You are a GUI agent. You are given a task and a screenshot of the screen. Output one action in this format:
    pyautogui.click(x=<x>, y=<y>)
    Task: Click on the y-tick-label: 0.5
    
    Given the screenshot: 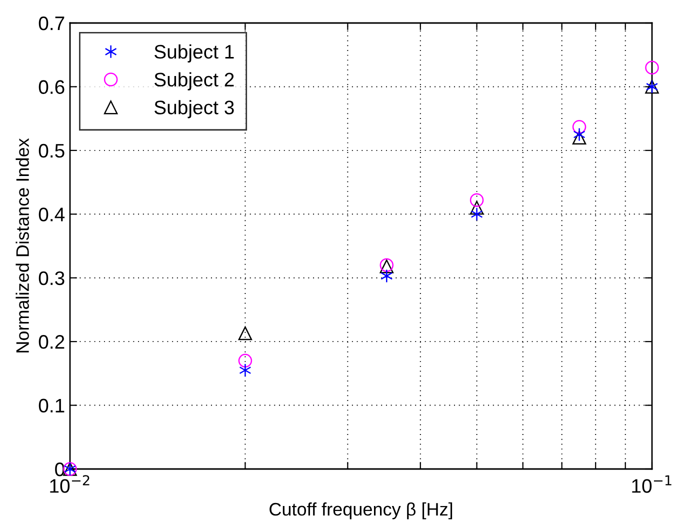 What is the action you would take?
    pyautogui.click(x=51, y=151)
    